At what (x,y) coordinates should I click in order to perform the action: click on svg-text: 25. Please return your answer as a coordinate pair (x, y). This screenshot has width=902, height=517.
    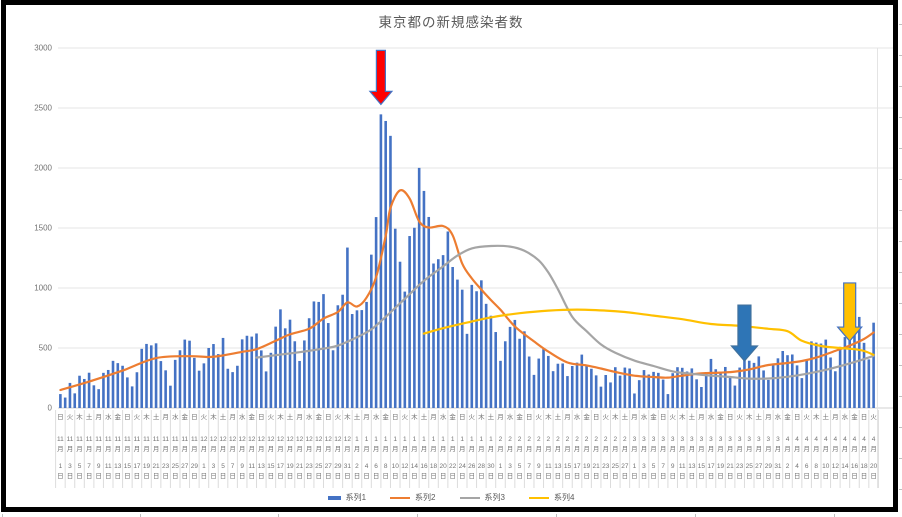
    Looking at the image, I should click on (750, 466).